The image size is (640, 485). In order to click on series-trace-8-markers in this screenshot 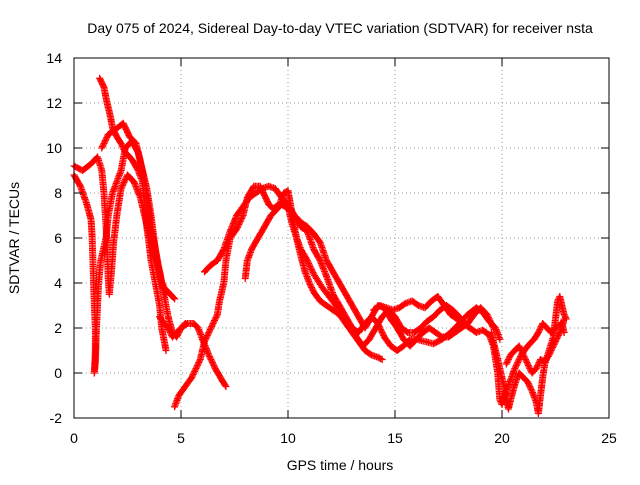, I will do `click(394, 277)`.